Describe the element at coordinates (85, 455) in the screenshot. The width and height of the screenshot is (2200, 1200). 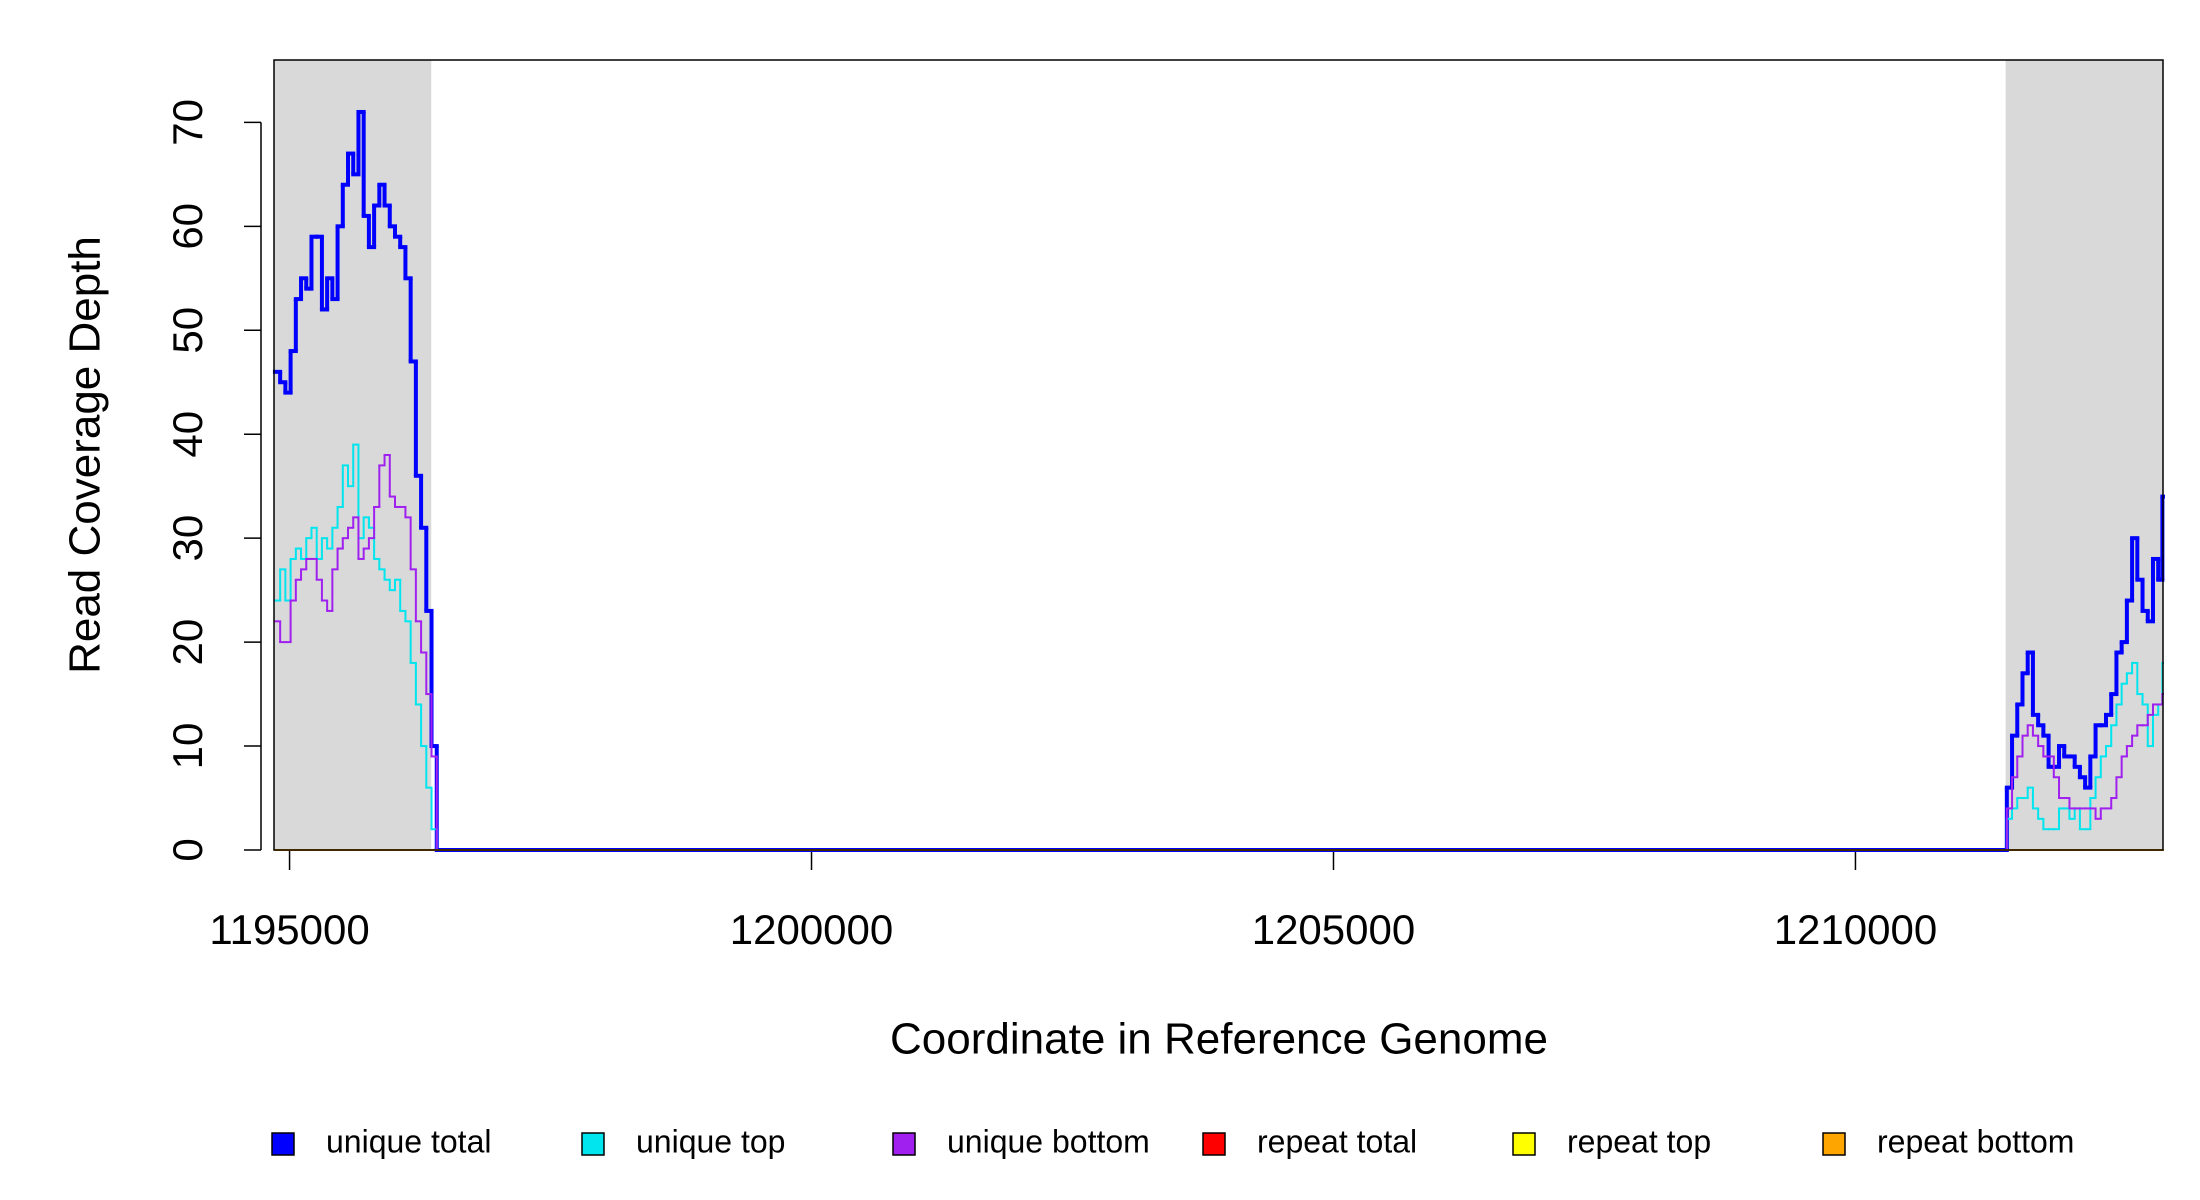
I see `y-axis-title: Read Coverage Depth` at that location.